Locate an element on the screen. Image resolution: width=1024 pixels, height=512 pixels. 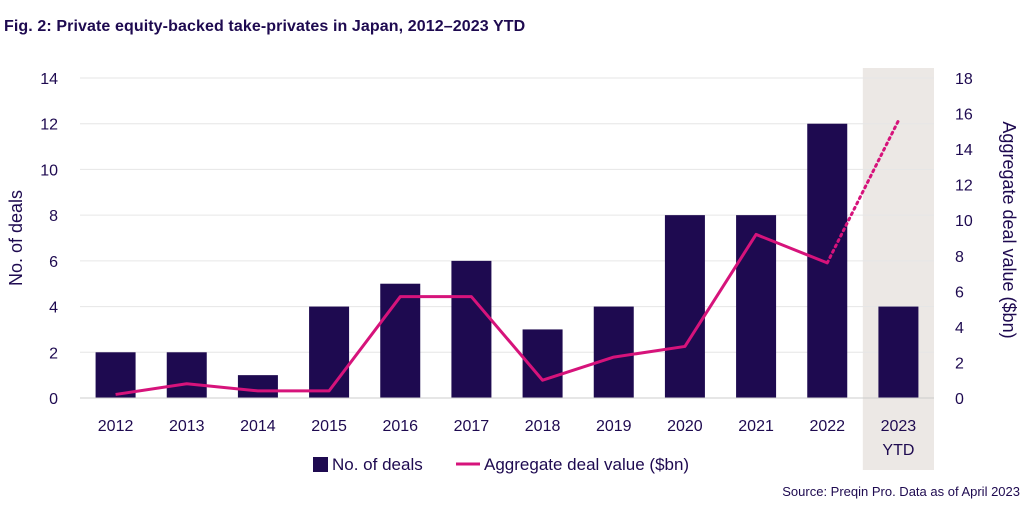
legend-label-value: Aggregate deal value ($bn) is located at coordinates (586, 464).